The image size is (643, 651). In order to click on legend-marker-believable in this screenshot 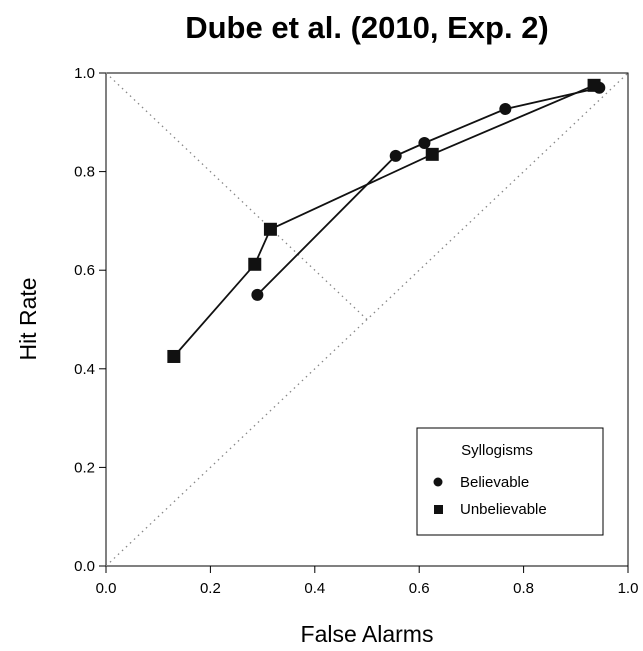, I will do `click(438, 482)`.